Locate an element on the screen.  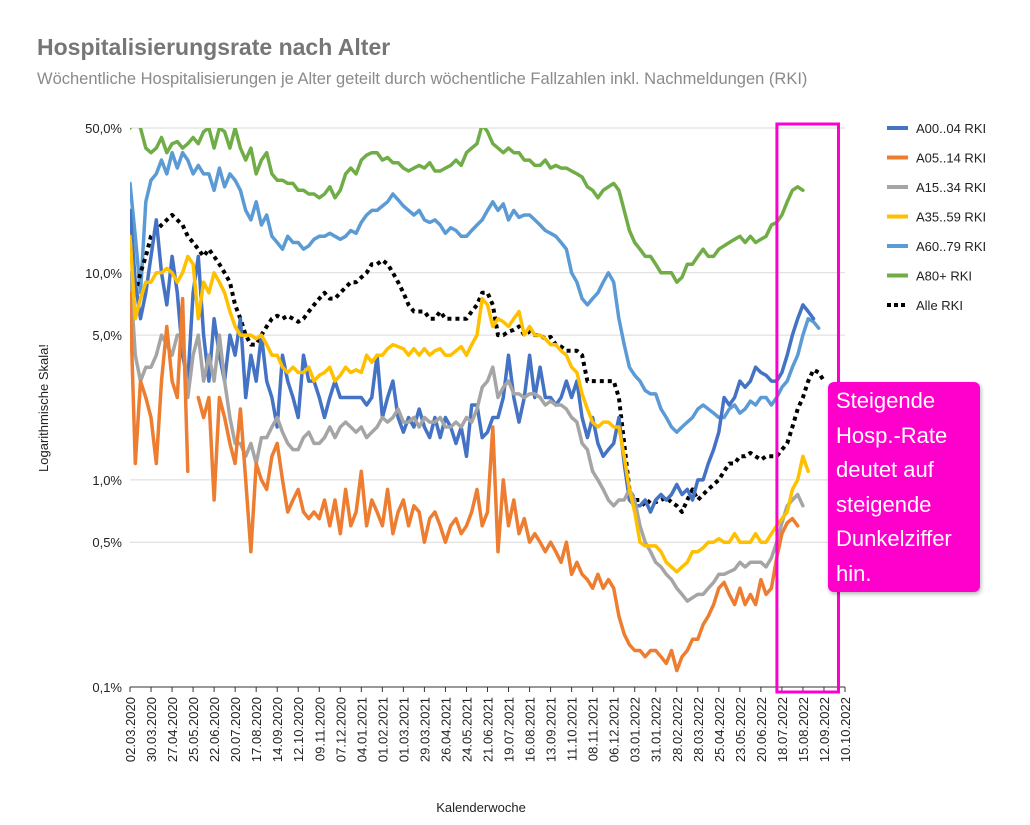
x-tick-label: 13.09.2021 is located at coordinates (551, 729).